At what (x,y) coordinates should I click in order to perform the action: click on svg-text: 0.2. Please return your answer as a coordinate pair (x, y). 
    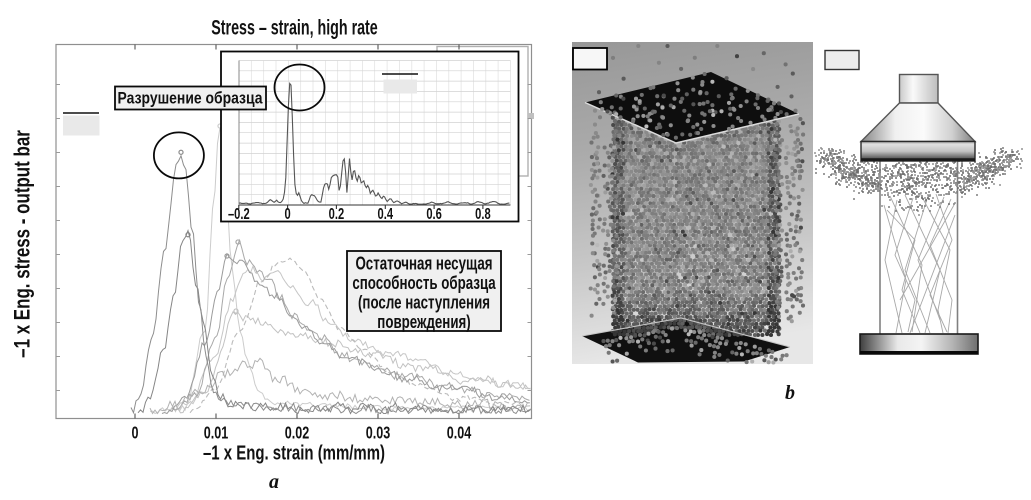
    Looking at the image, I should click on (337, 213).